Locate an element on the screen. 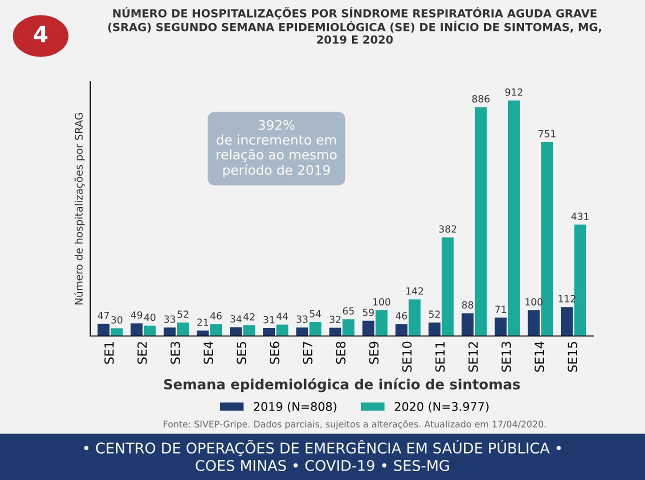 Image resolution: width=645 pixels, height=480 pixels. data-label: 49 is located at coordinates (136, 315).